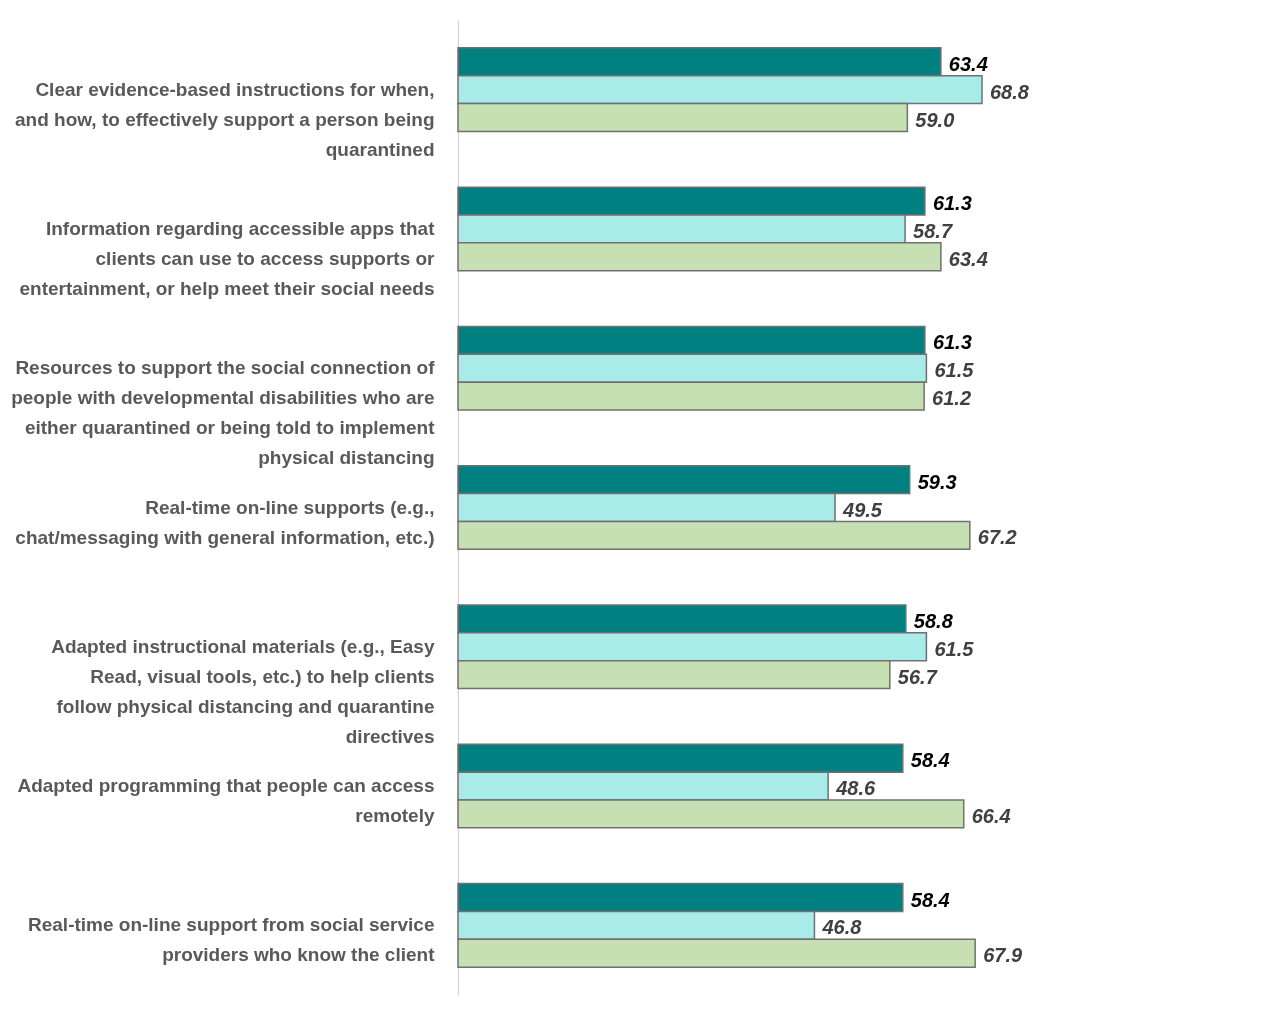 Image resolution: width=1267 pixels, height=1017 pixels. Describe the element at coordinates (937, 481) in the screenshot. I see `data-label: 59.3` at that location.